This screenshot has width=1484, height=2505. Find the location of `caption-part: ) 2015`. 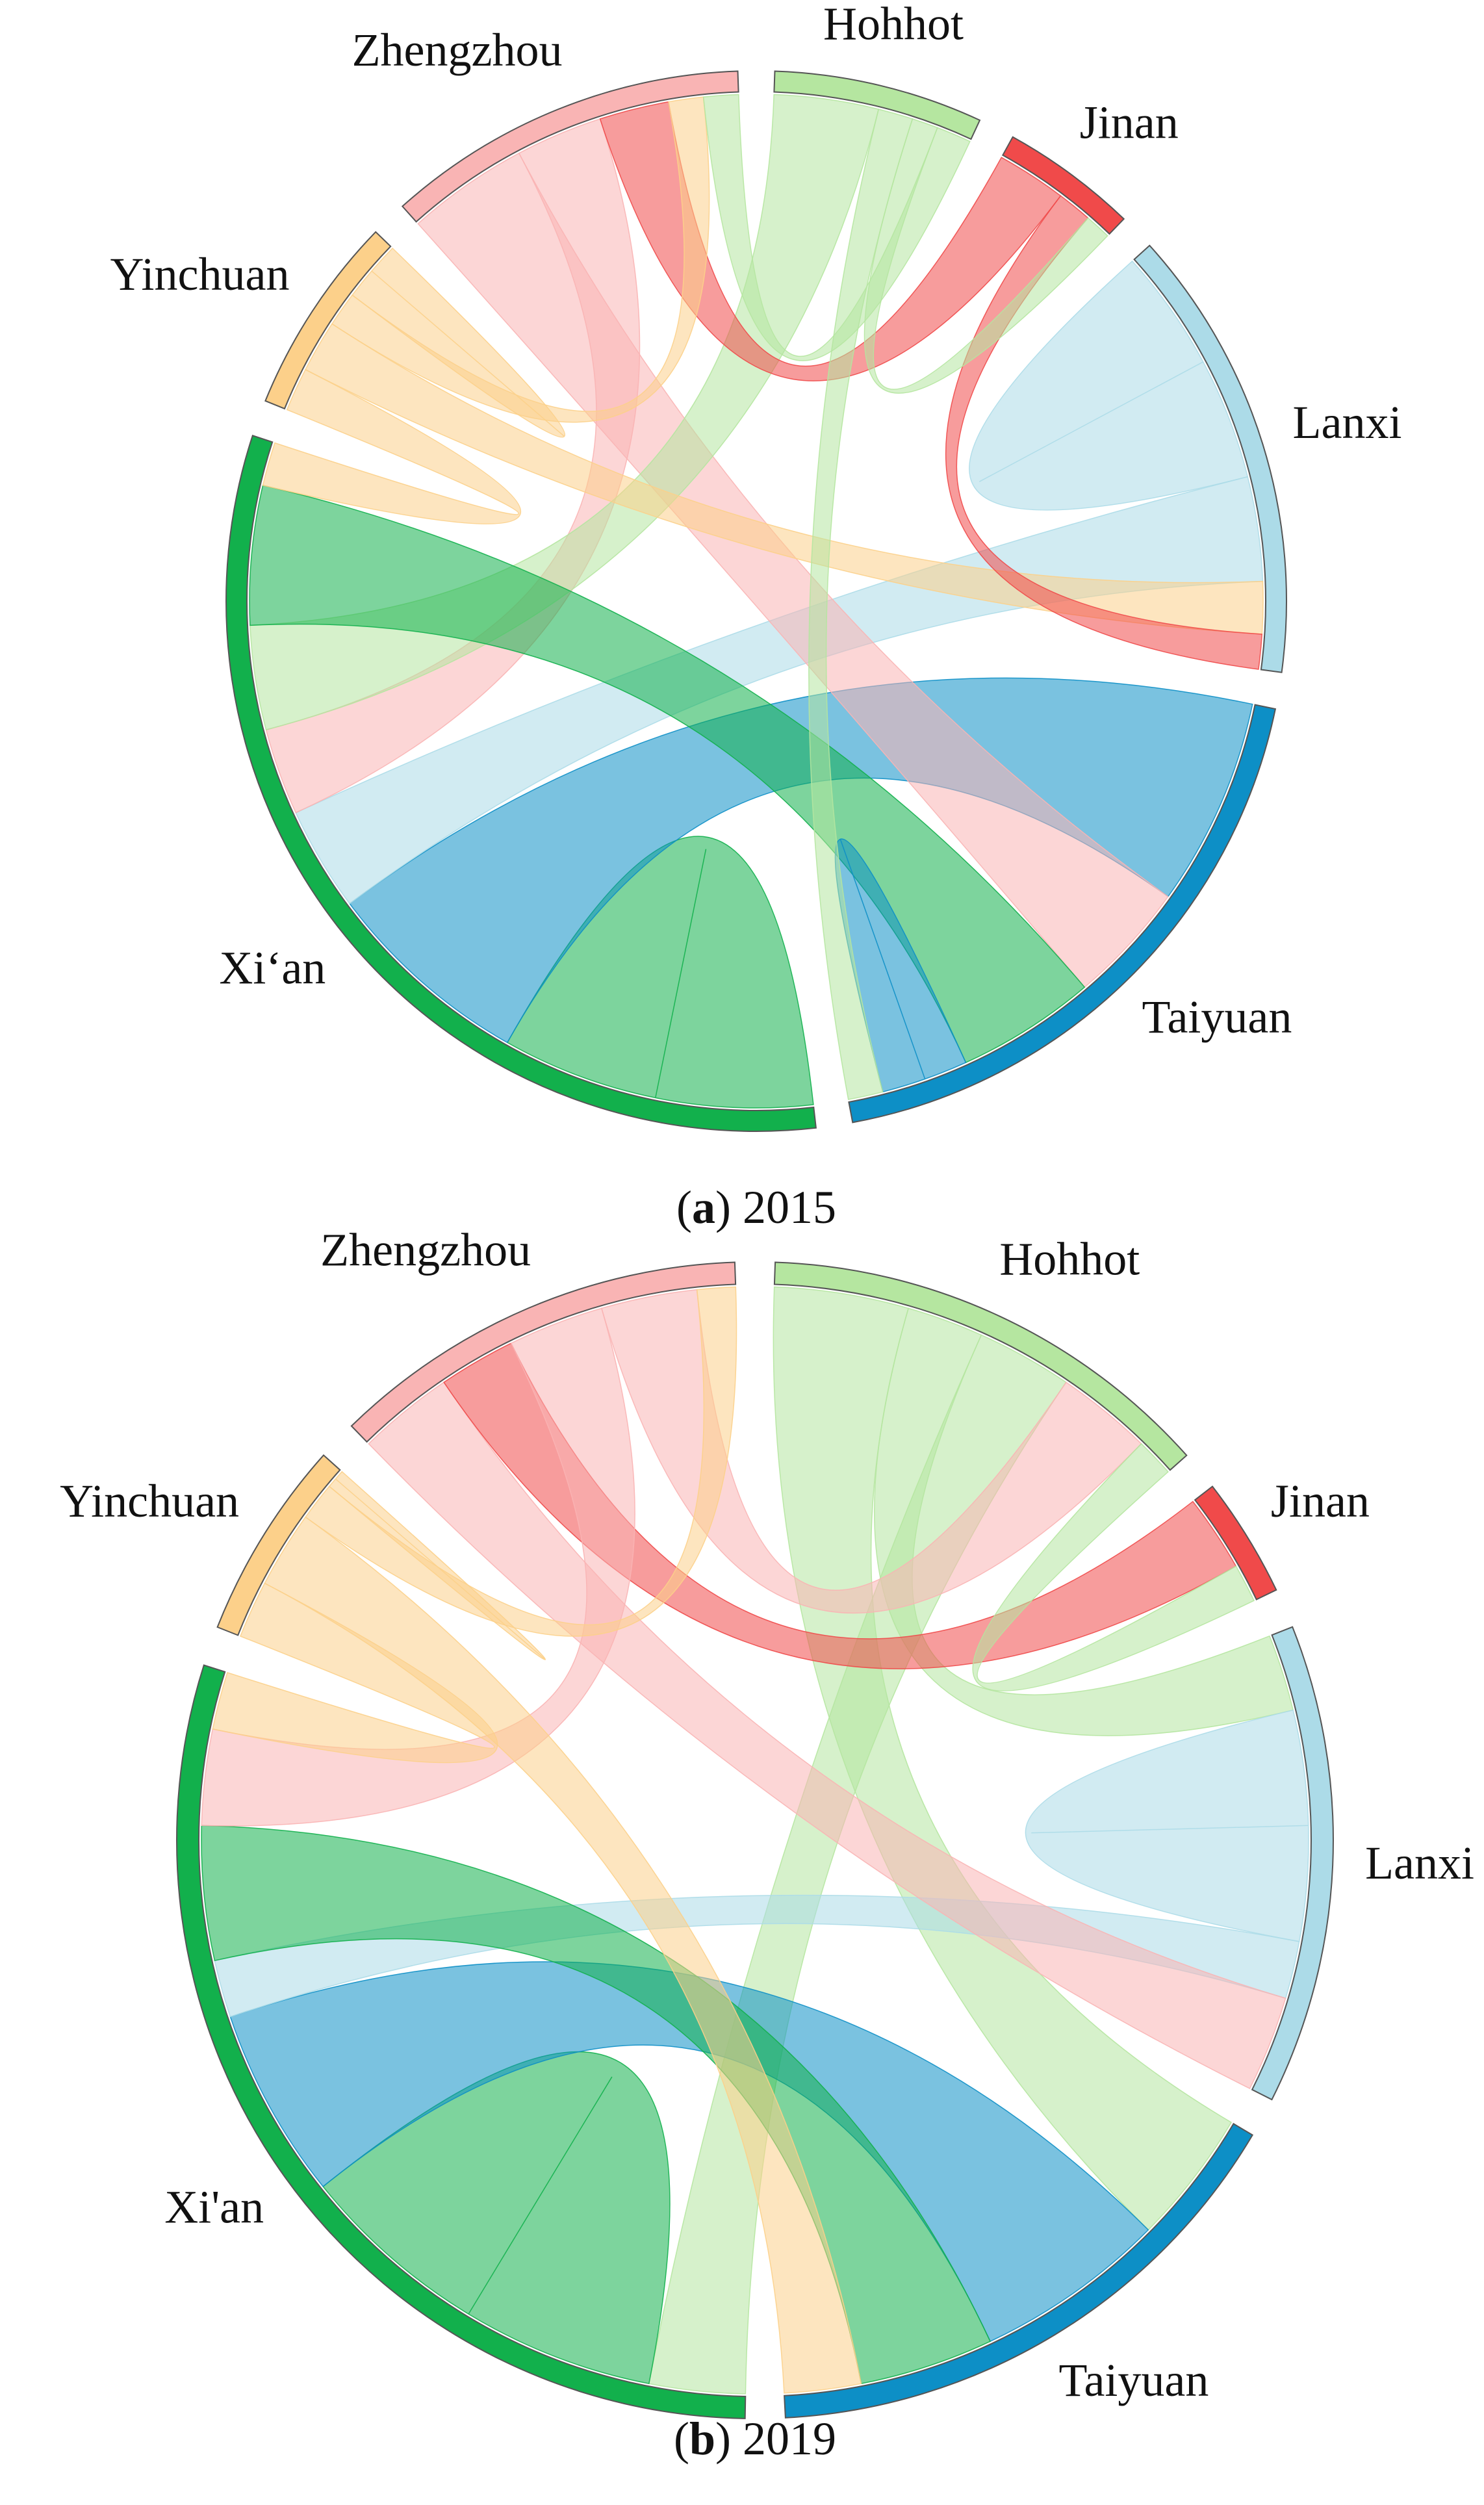

caption-part: ) 2015 is located at coordinates (776, 1207).